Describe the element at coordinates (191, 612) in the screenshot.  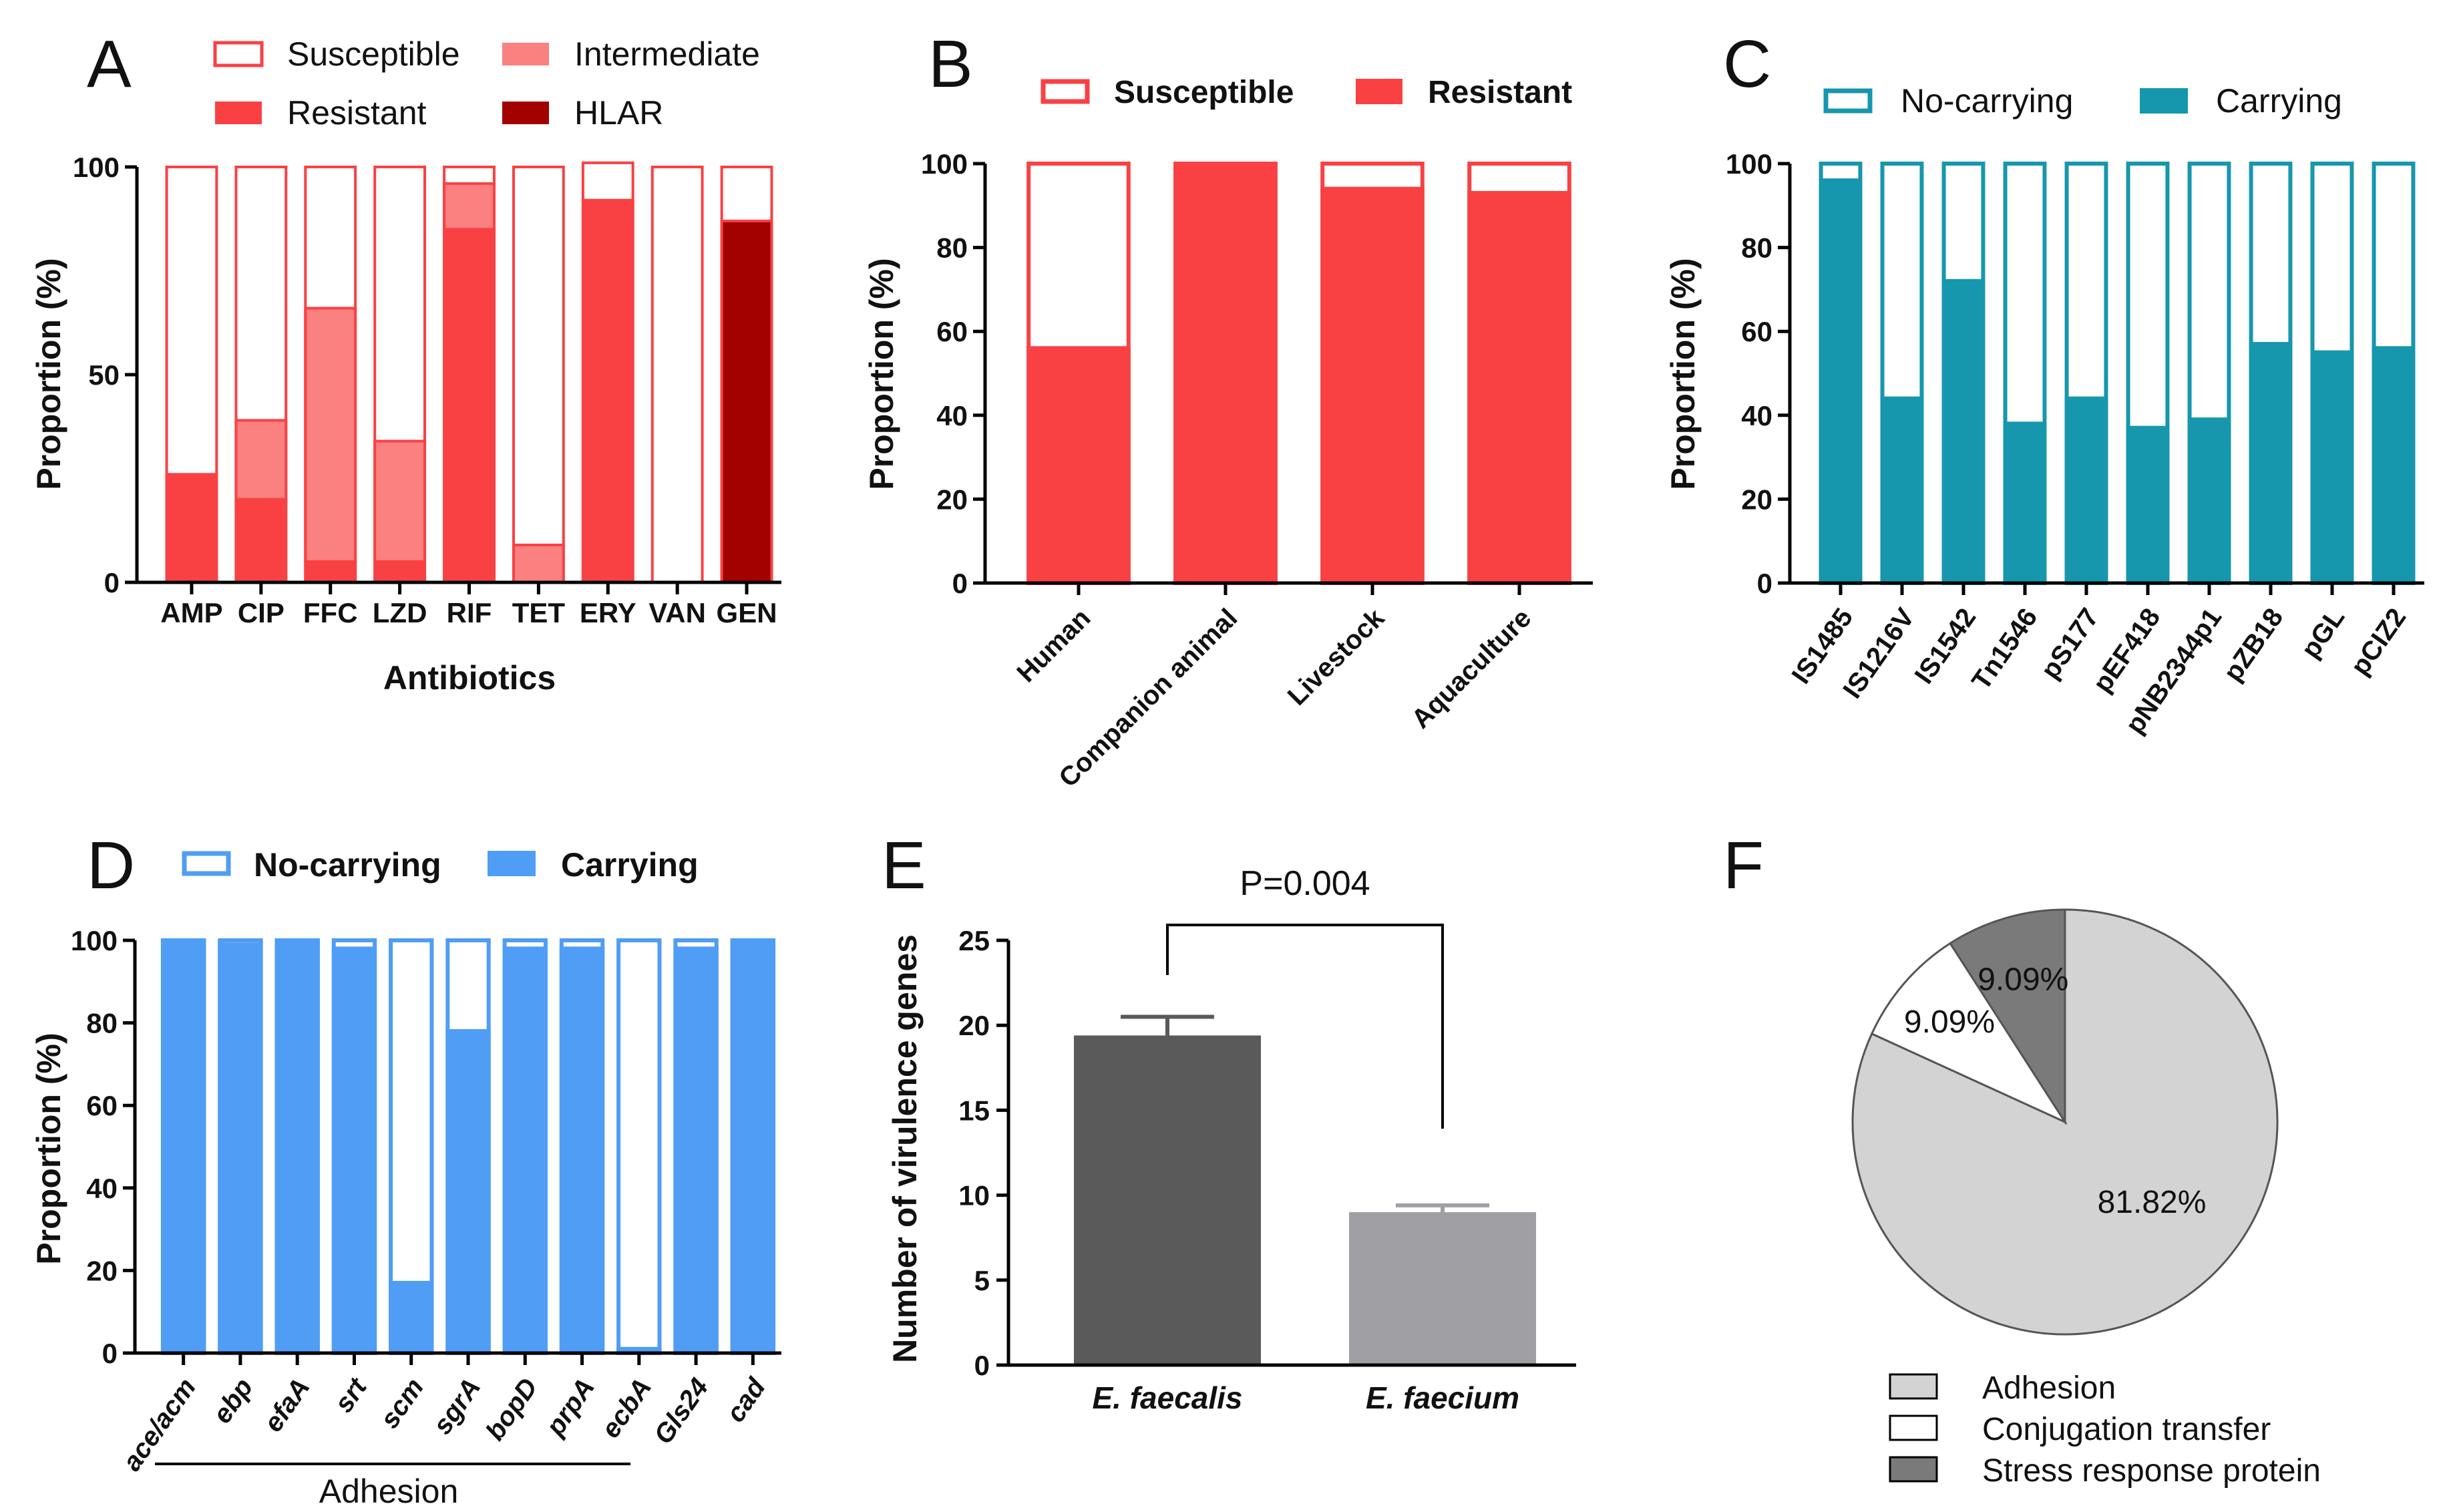
I see `x-tick-label: AMP` at that location.